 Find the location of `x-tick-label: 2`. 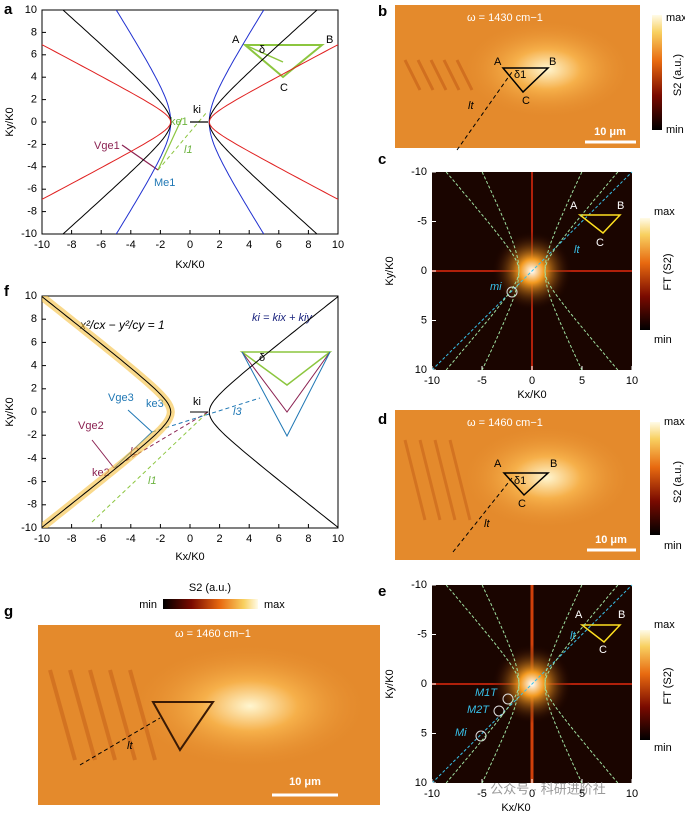

x-tick-label: 2 is located at coordinates (220, 245).